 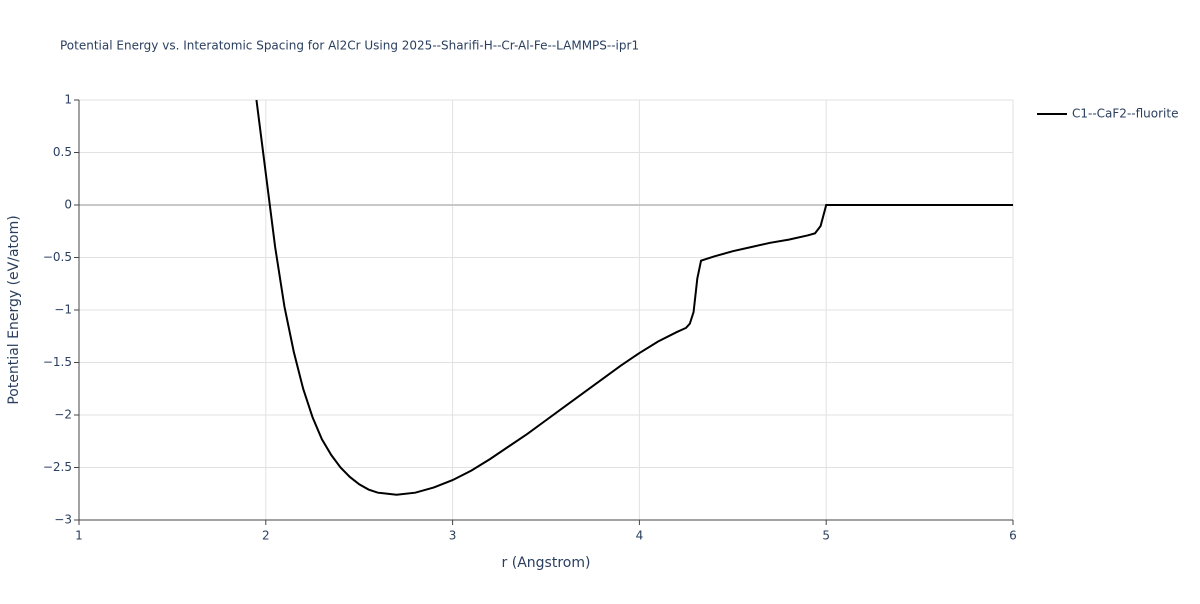 I want to click on y-tick-label: 1, so click(x=68, y=100).